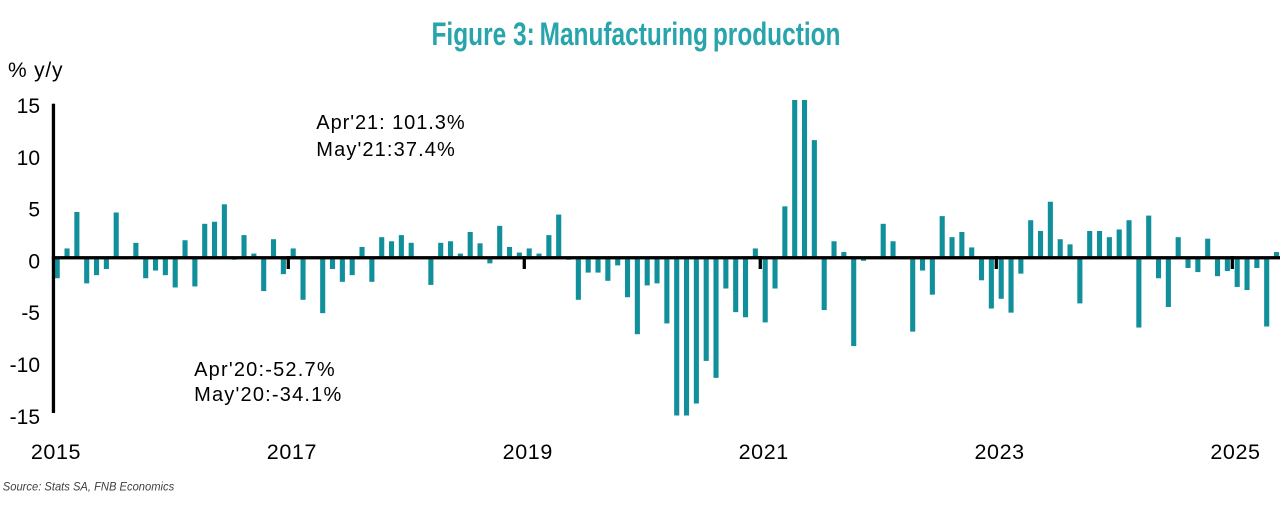  What do you see at coordinates (764, 452) in the screenshot?
I see `svg-text: 2021` at bounding box center [764, 452].